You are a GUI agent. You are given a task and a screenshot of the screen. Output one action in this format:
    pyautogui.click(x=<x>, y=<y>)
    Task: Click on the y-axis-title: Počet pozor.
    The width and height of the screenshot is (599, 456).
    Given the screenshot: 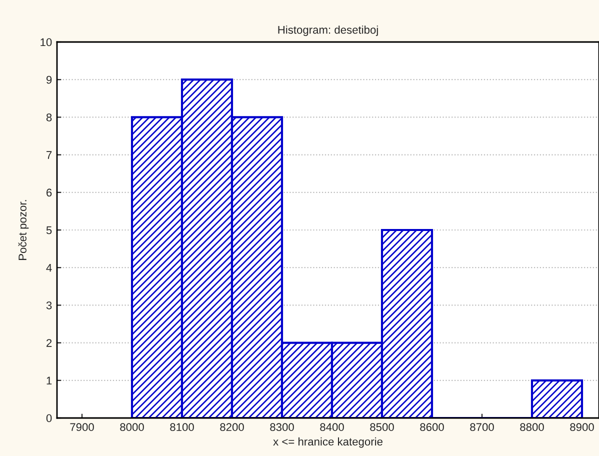 What is the action you would take?
    pyautogui.click(x=23, y=230)
    